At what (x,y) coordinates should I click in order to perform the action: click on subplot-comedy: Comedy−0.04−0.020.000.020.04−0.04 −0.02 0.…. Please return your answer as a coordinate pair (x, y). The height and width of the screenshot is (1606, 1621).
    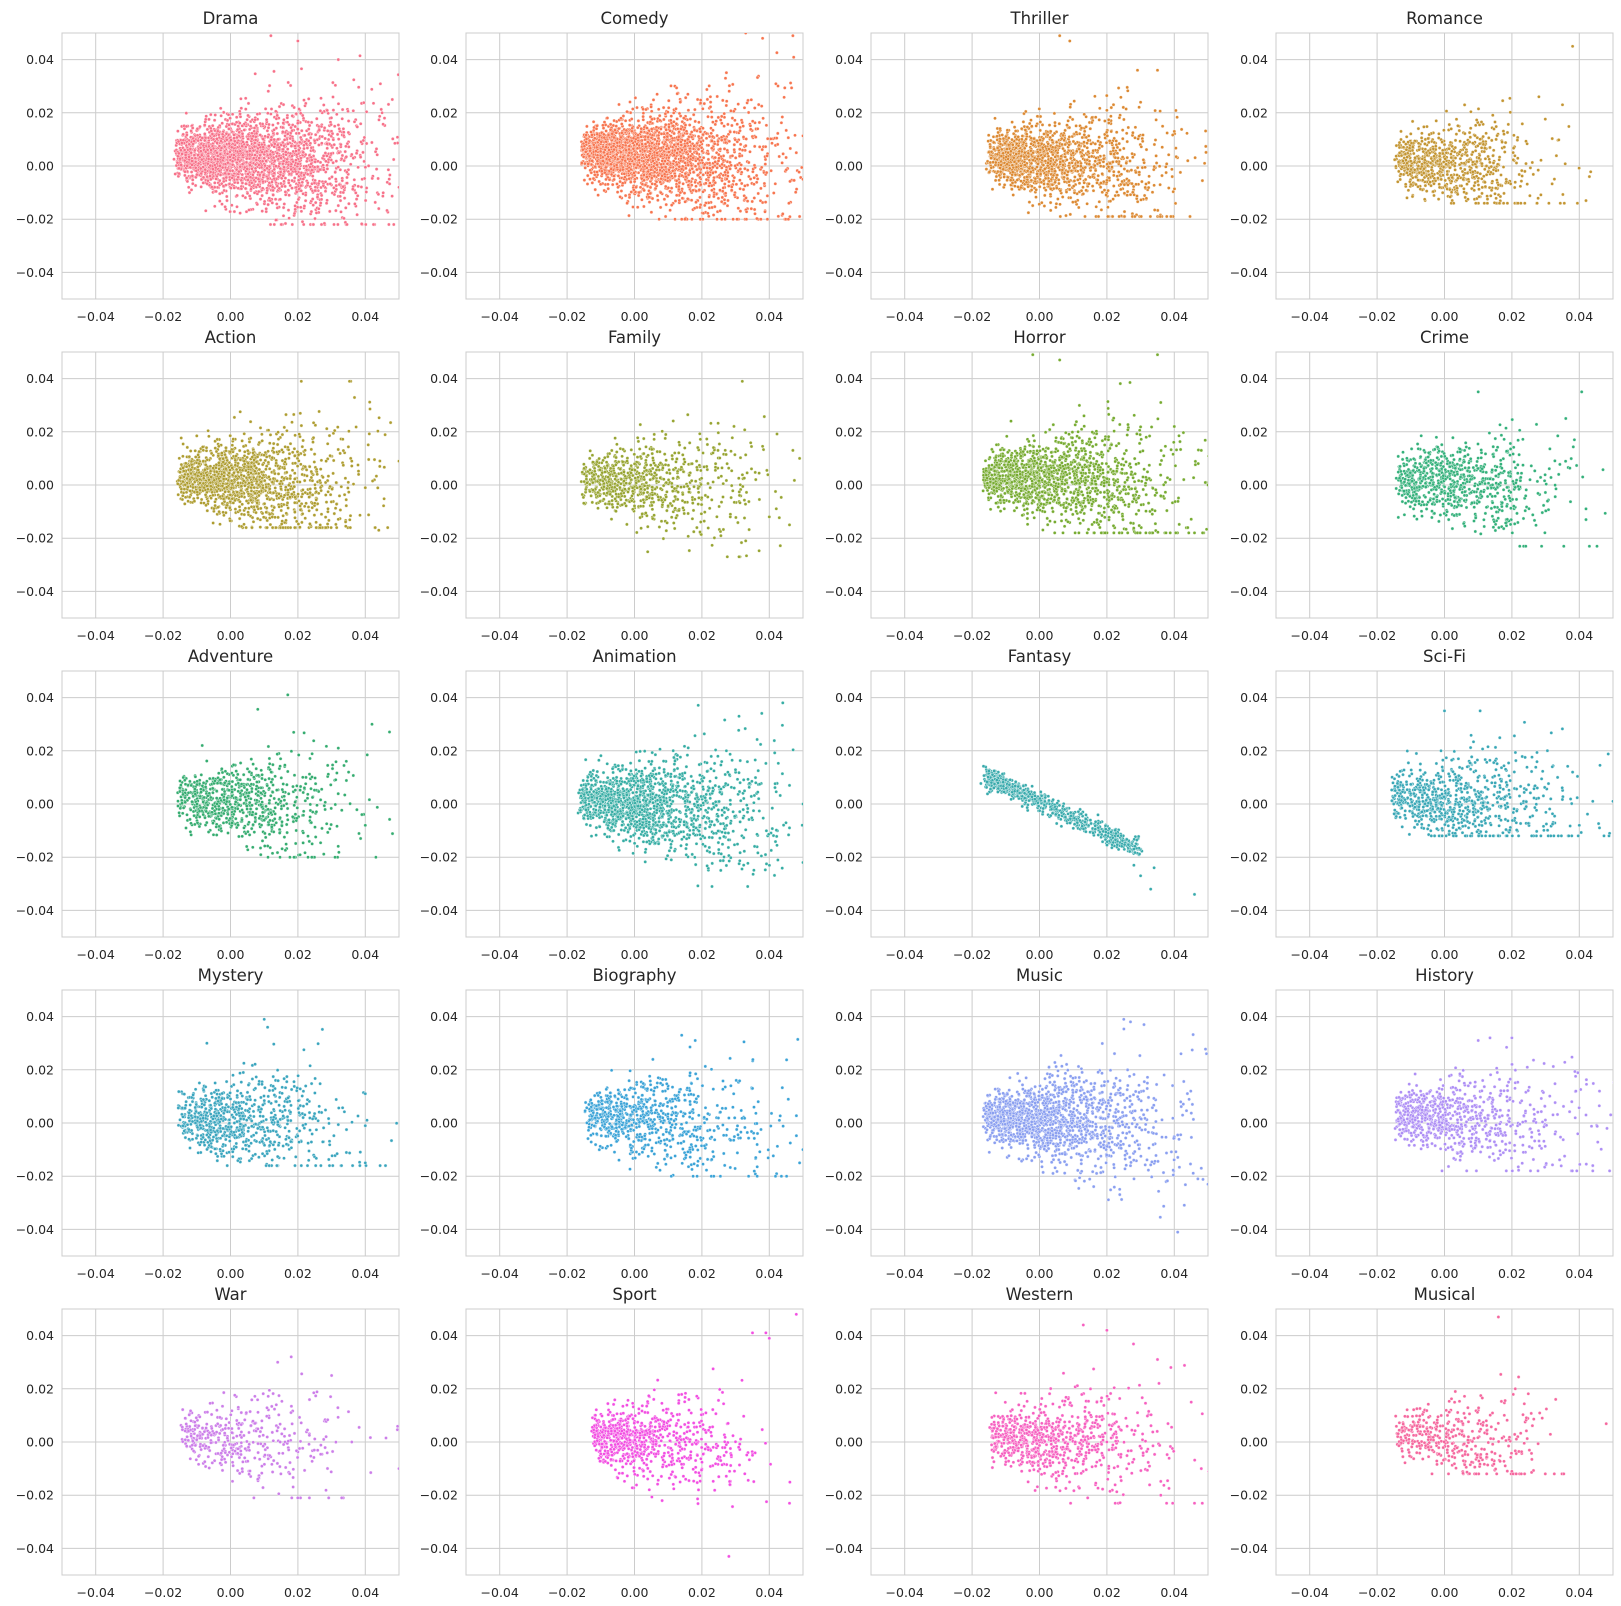
    Looking at the image, I should click on (616, 166).